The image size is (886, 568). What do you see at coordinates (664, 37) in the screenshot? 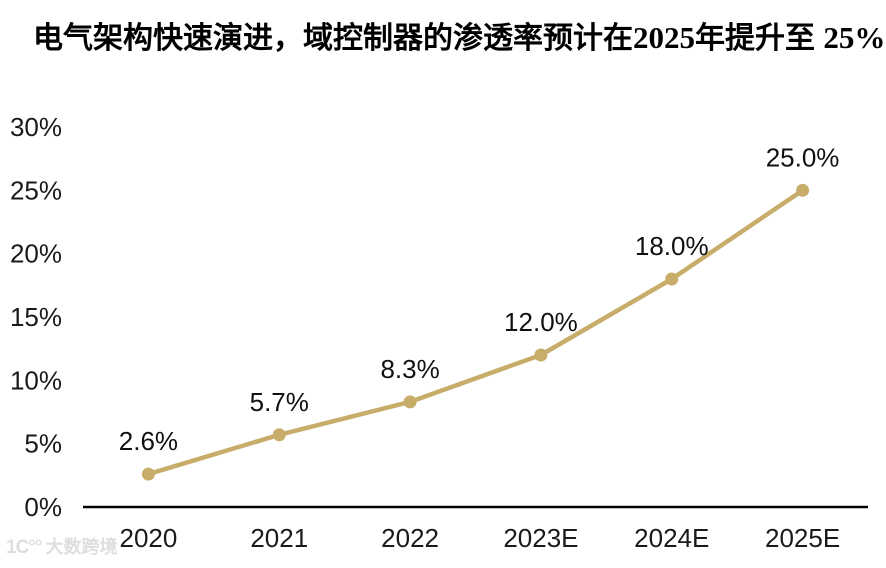
I see `title-year: 2025` at bounding box center [664, 37].